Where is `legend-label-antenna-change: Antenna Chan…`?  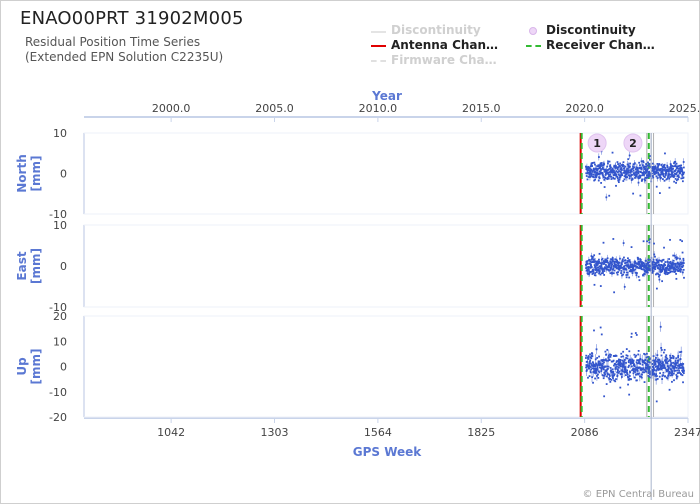
legend-label-antenna-change: Antenna Chan… is located at coordinates (445, 45).